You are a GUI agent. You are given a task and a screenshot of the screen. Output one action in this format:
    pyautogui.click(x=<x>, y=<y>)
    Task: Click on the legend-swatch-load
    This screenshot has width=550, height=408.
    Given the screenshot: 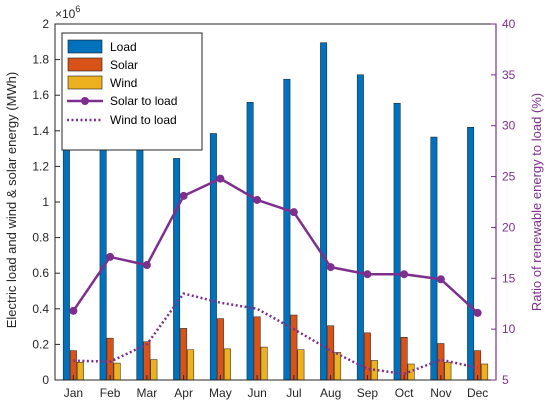 What is the action you would take?
    pyautogui.click(x=85, y=46)
    